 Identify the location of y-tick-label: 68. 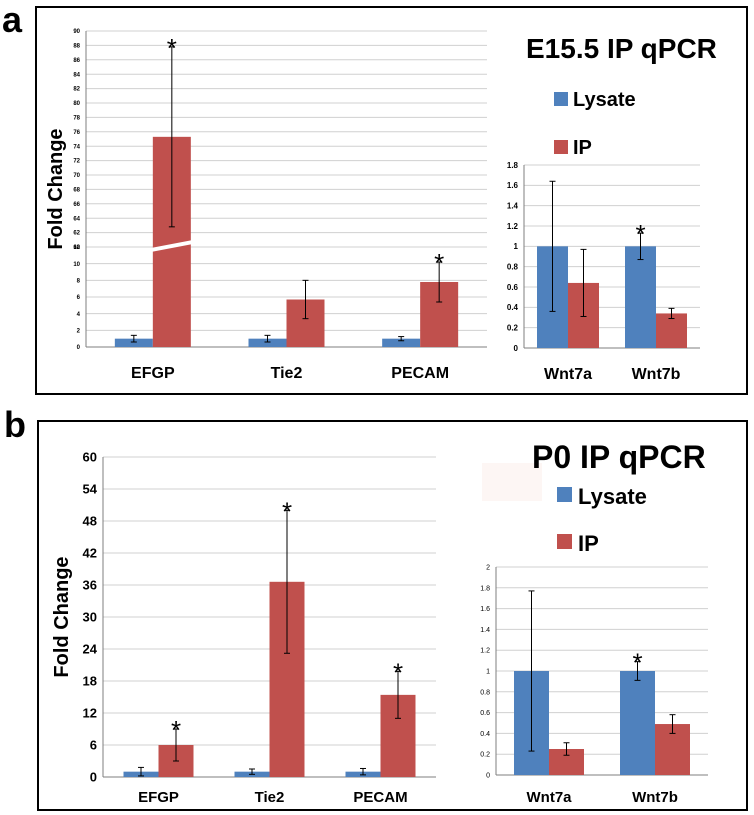
(76, 191).